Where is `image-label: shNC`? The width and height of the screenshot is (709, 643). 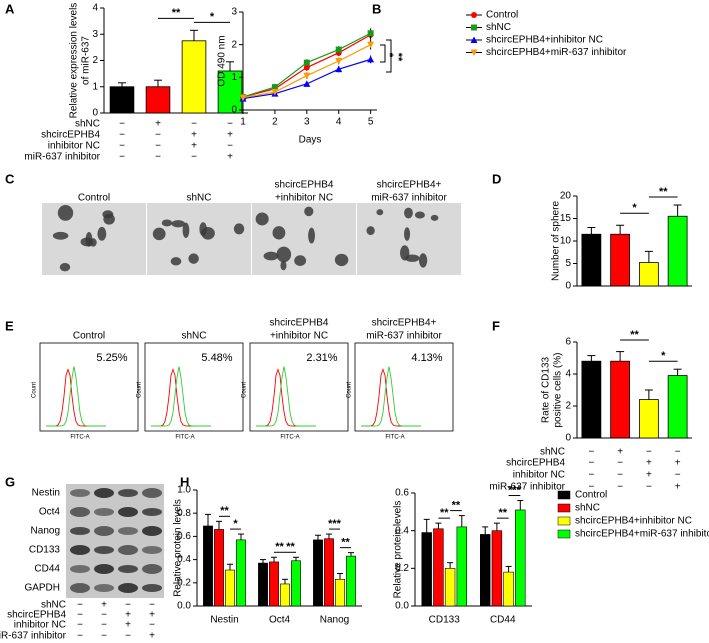
image-label: shNC is located at coordinates (198, 198).